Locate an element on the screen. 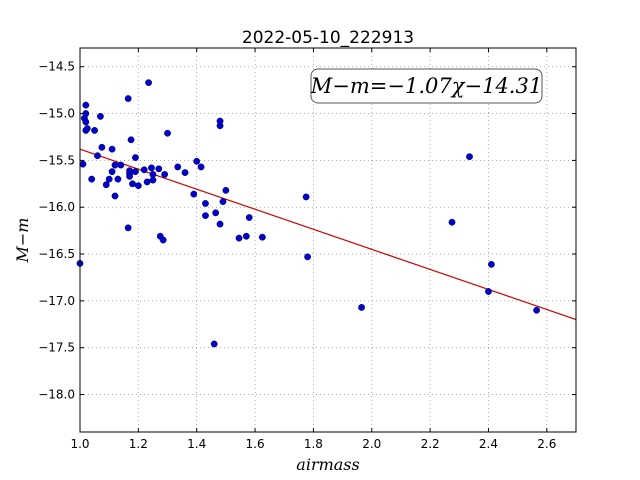  y-axis-label: M−m is located at coordinates (22, 241).